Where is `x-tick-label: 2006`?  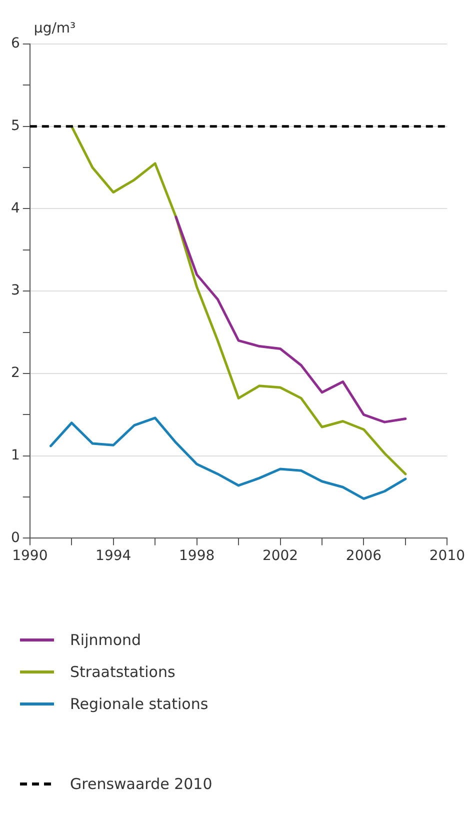
x-tick-label: 2006 is located at coordinates (364, 556).